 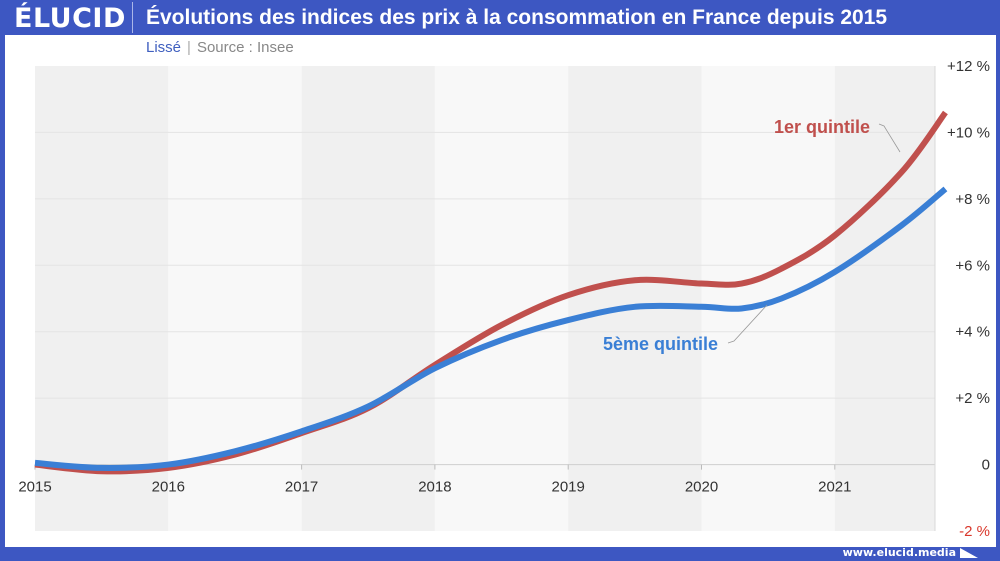 What do you see at coordinates (747, 324) in the screenshot?
I see `annotation-leader-5eme-quintile` at bounding box center [747, 324].